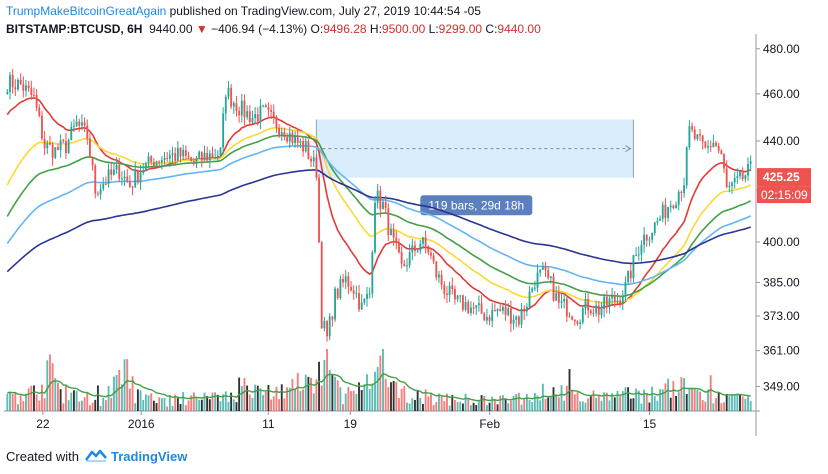 Image resolution: width=828 pixels, height=474 pixels. Describe the element at coordinates (317, 29) in the screenshot. I see `open-label: O:` at that location.